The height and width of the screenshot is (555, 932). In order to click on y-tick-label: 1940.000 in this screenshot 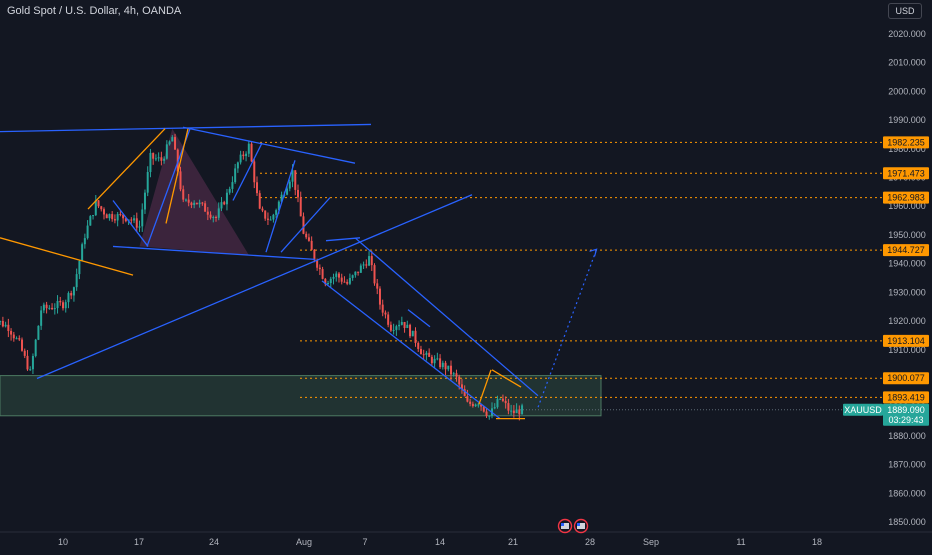, I will do `click(907, 264)`.